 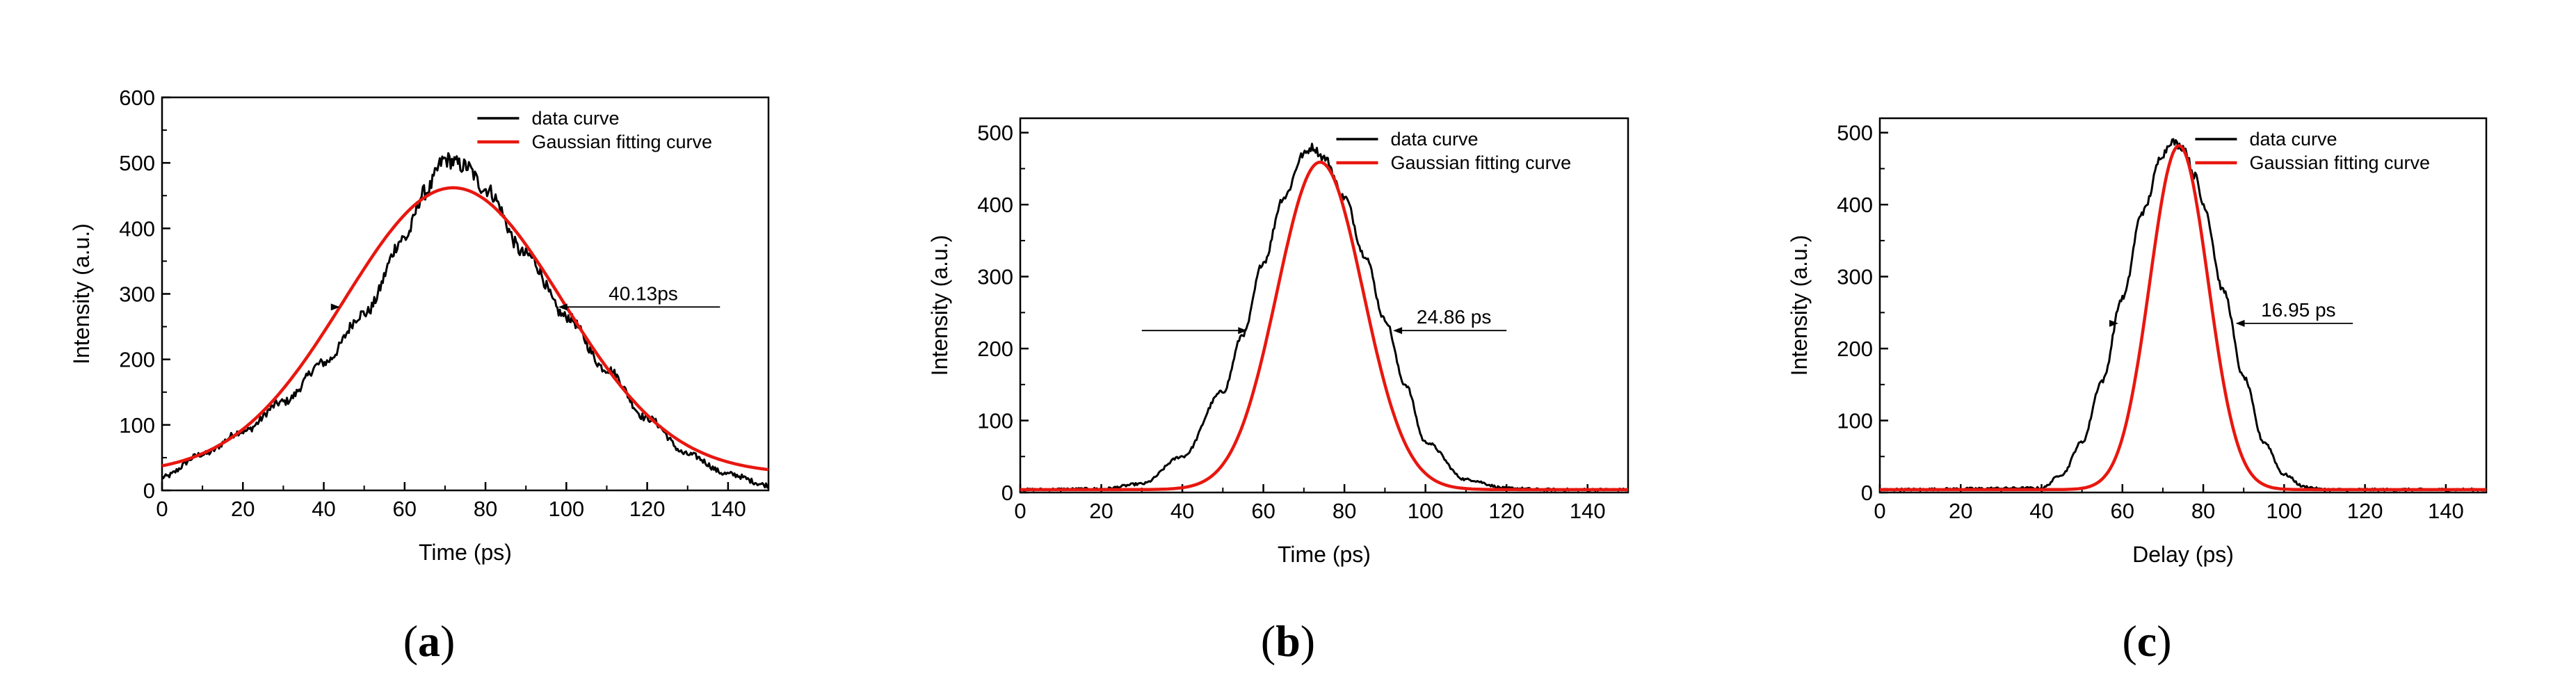 What do you see at coordinates (1454, 317) in the screenshot?
I see `fwhm-label: 24.86 ps` at bounding box center [1454, 317].